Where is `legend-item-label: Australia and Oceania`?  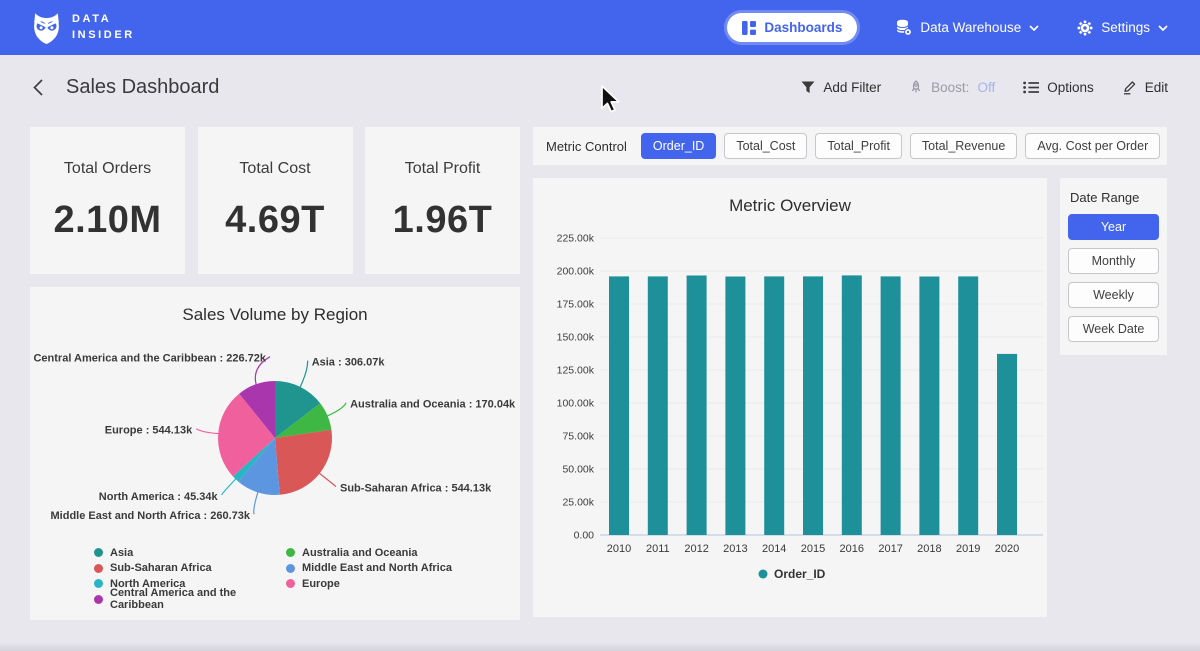 legend-item-label: Australia and Oceania is located at coordinates (360, 552).